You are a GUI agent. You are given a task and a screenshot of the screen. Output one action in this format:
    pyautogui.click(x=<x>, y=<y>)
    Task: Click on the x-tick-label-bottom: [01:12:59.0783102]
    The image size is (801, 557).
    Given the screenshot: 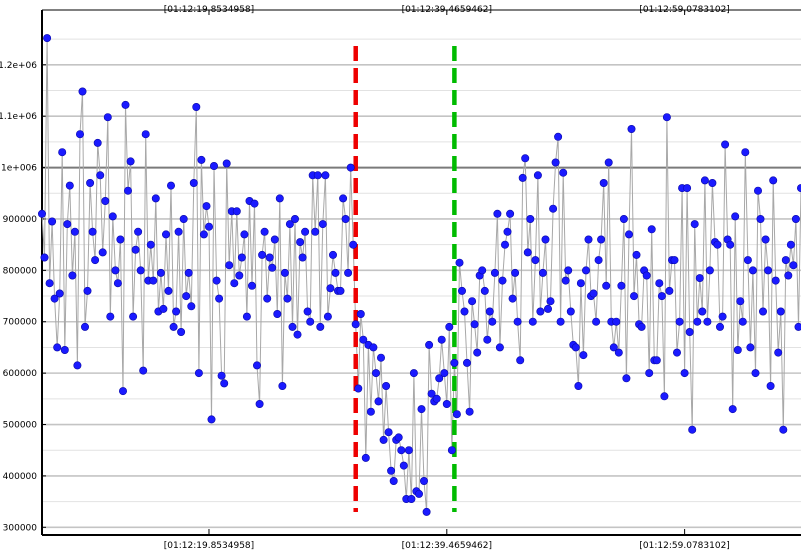 What is the action you would take?
    pyautogui.click(x=684, y=546)
    